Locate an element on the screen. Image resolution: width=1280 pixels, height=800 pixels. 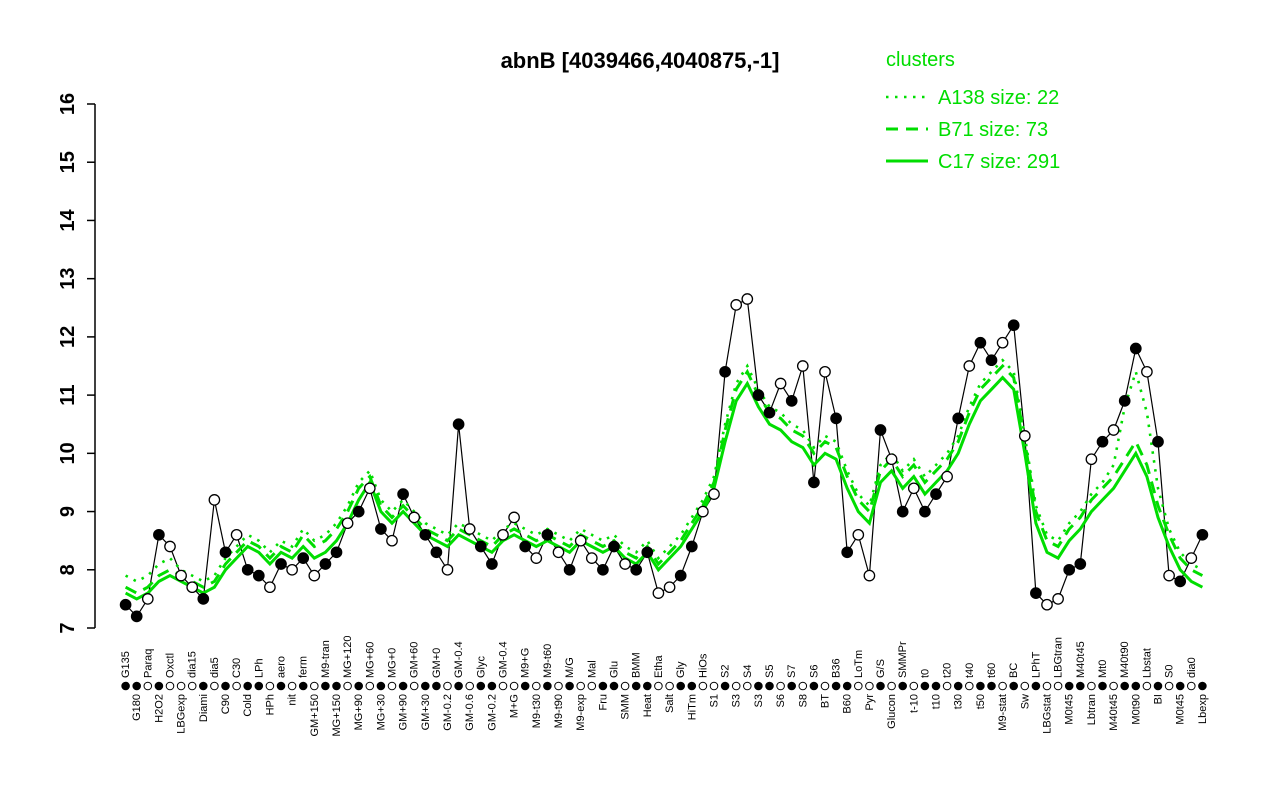
x-axis-label: t0 is located at coordinates (925, 673).